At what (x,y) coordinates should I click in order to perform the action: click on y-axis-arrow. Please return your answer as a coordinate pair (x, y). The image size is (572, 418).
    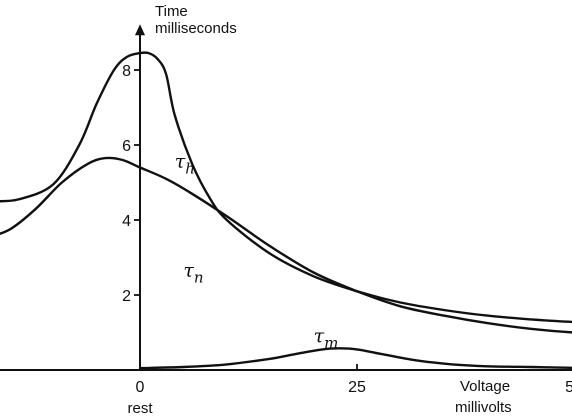
    Looking at the image, I should click on (140, 30).